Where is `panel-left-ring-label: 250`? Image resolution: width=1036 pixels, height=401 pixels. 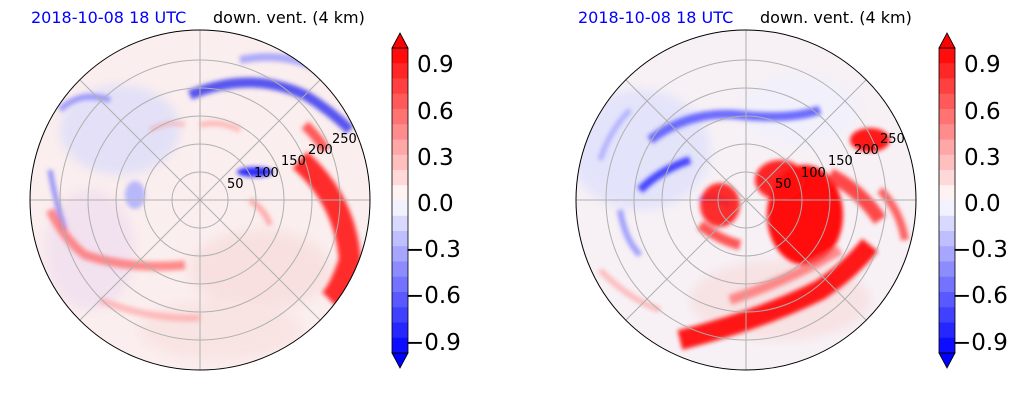 panel-left-ring-label: 250 is located at coordinates (344, 139).